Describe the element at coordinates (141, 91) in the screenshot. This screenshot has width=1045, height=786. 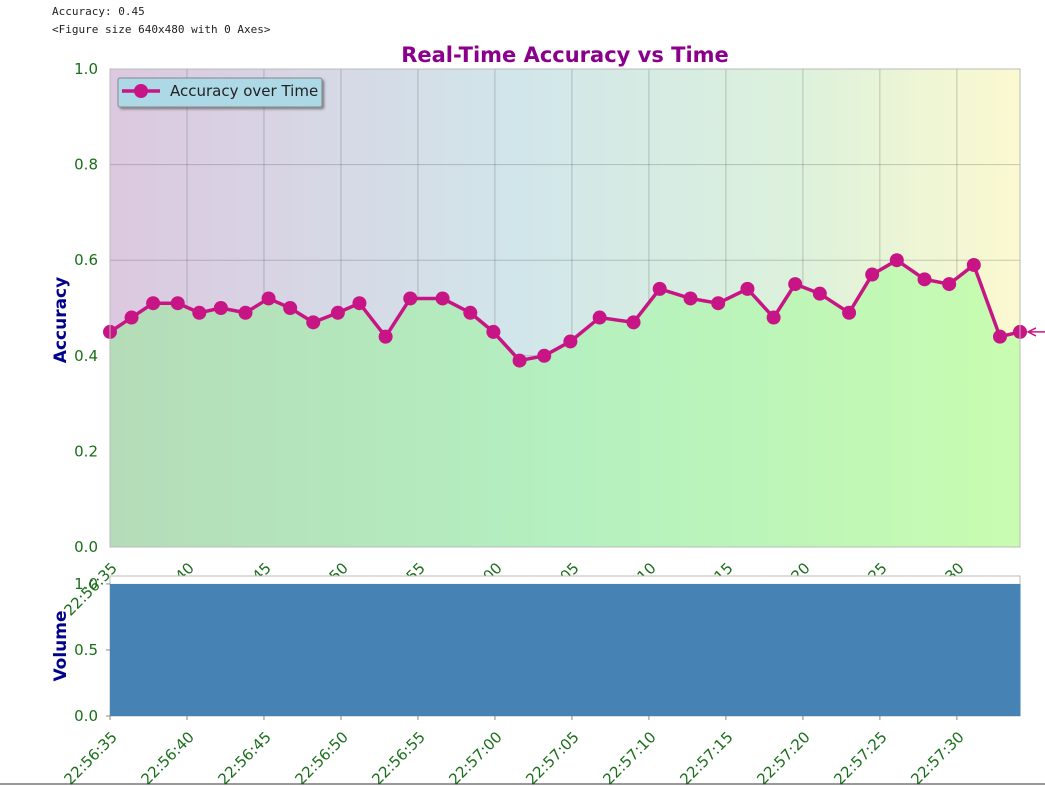
I see `legend-marker` at that location.